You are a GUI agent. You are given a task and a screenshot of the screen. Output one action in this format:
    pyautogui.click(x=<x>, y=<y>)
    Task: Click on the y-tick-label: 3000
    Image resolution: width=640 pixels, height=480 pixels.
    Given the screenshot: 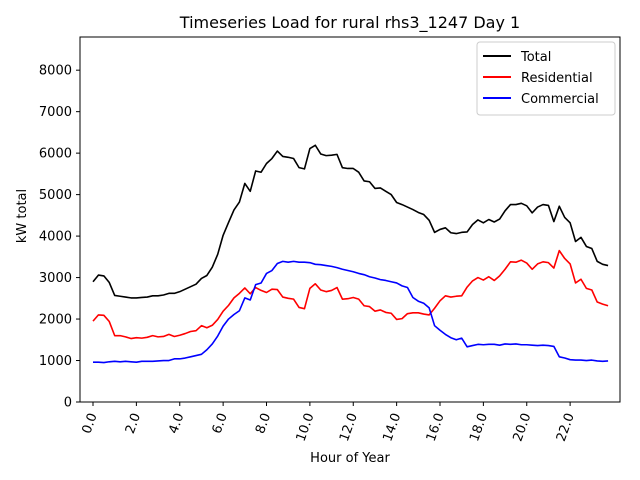 What is the action you would take?
    pyautogui.click(x=55, y=278)
    